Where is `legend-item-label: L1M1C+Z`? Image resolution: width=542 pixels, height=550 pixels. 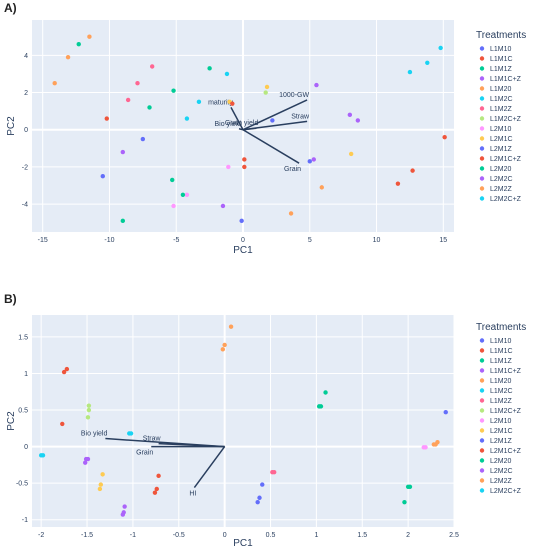 legend-item-label: L1M1C+Z is located at coordinates (506, 79).